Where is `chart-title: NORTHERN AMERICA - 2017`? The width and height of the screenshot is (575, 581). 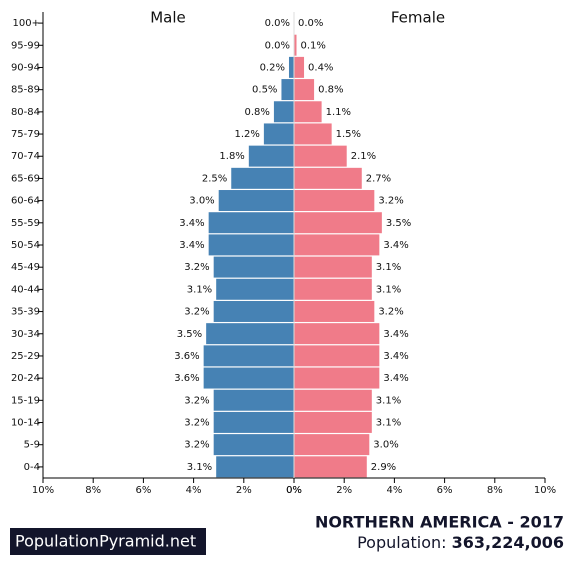 chart-title: NORTHERN AMERICA - 2017 is located at coordinates (439, 522).